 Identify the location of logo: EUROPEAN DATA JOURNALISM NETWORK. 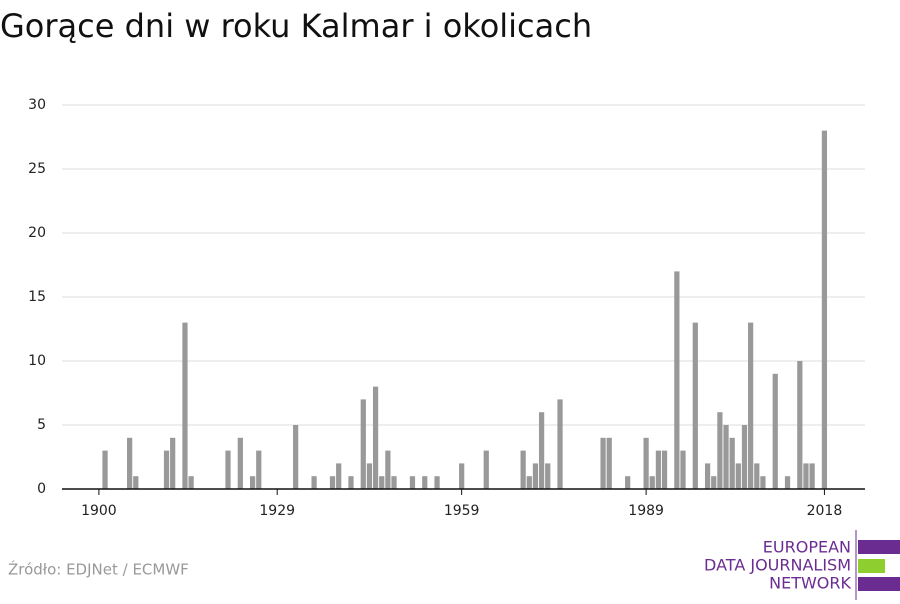
(802, 565).